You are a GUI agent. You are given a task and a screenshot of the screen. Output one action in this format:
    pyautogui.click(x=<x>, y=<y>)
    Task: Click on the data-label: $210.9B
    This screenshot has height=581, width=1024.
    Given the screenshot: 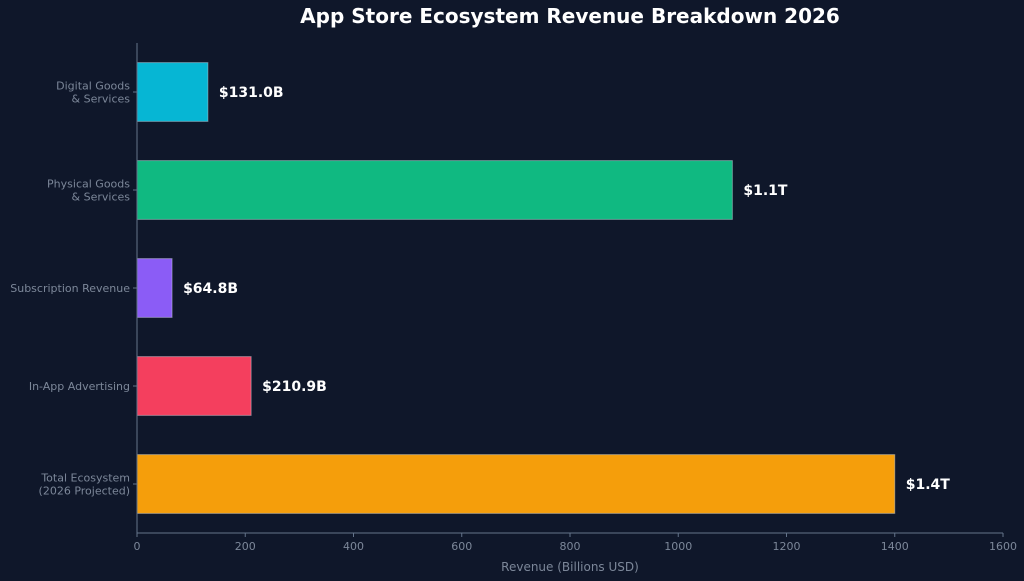 What is the action you would take?
    pyautogui.click(x=294, y=387)
    